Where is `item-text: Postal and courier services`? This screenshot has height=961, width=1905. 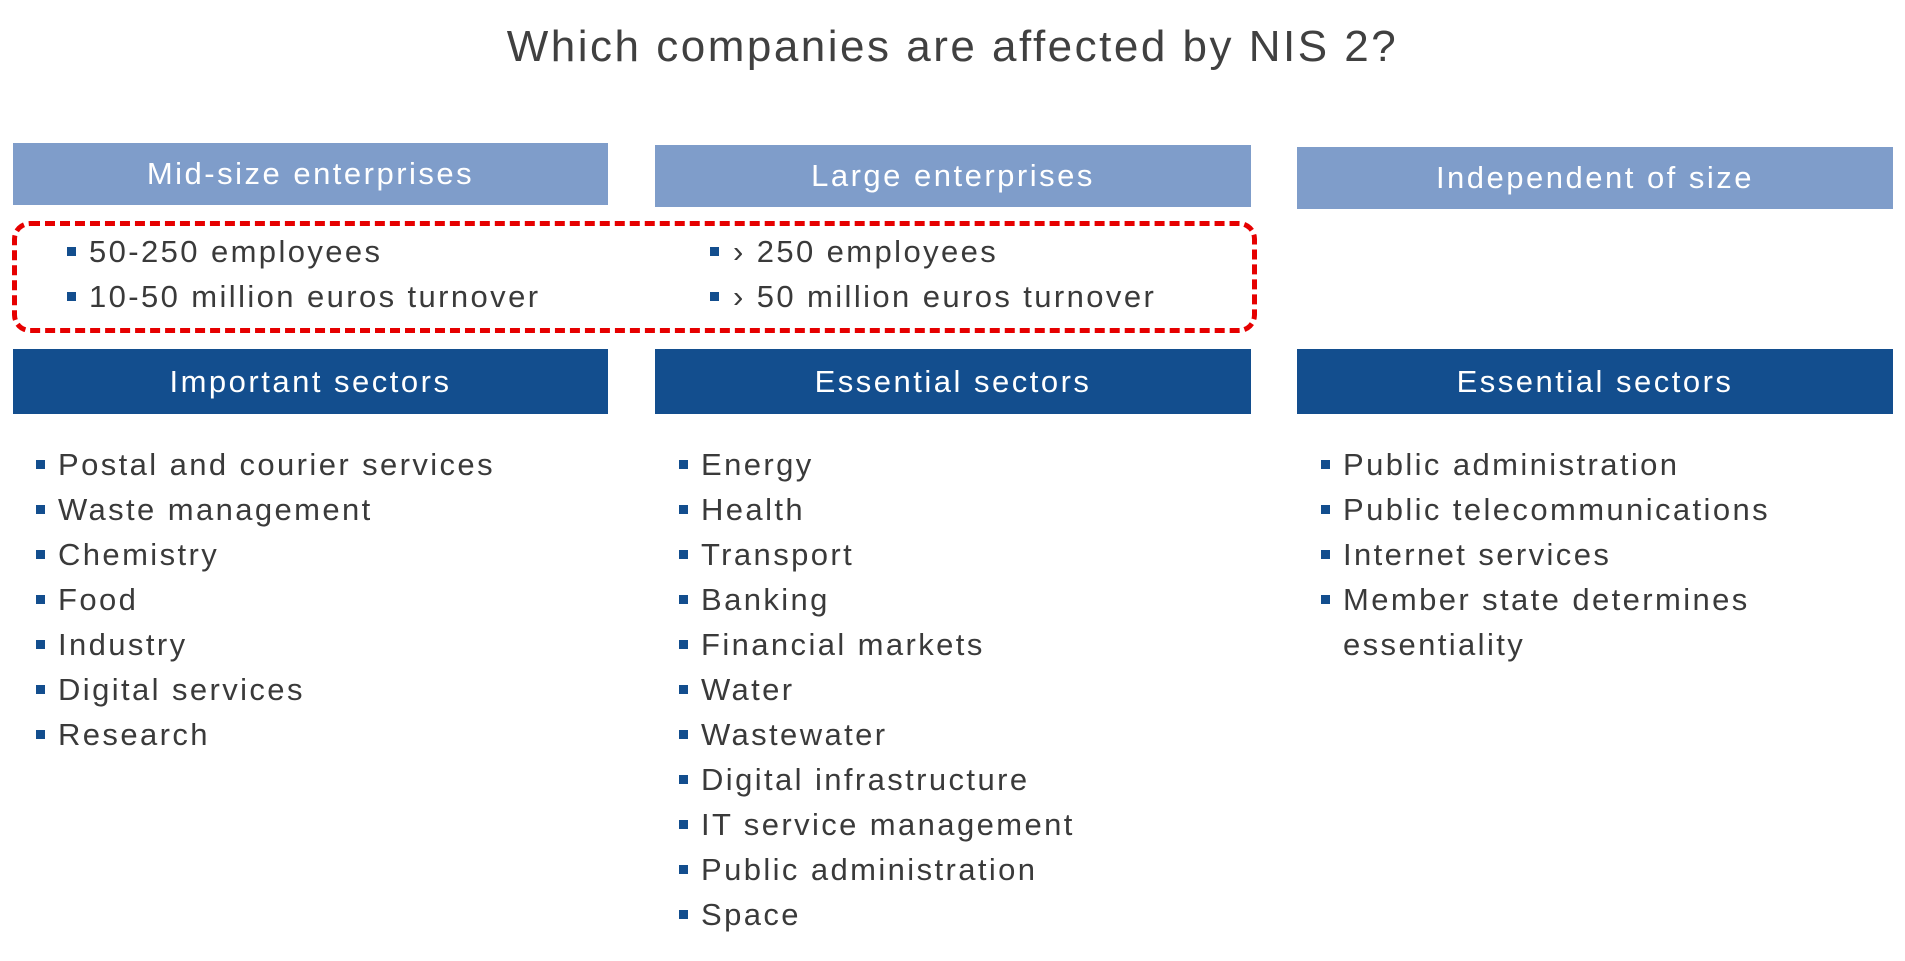 item-text: Postal and courier services is located at coordinates (276, 464).